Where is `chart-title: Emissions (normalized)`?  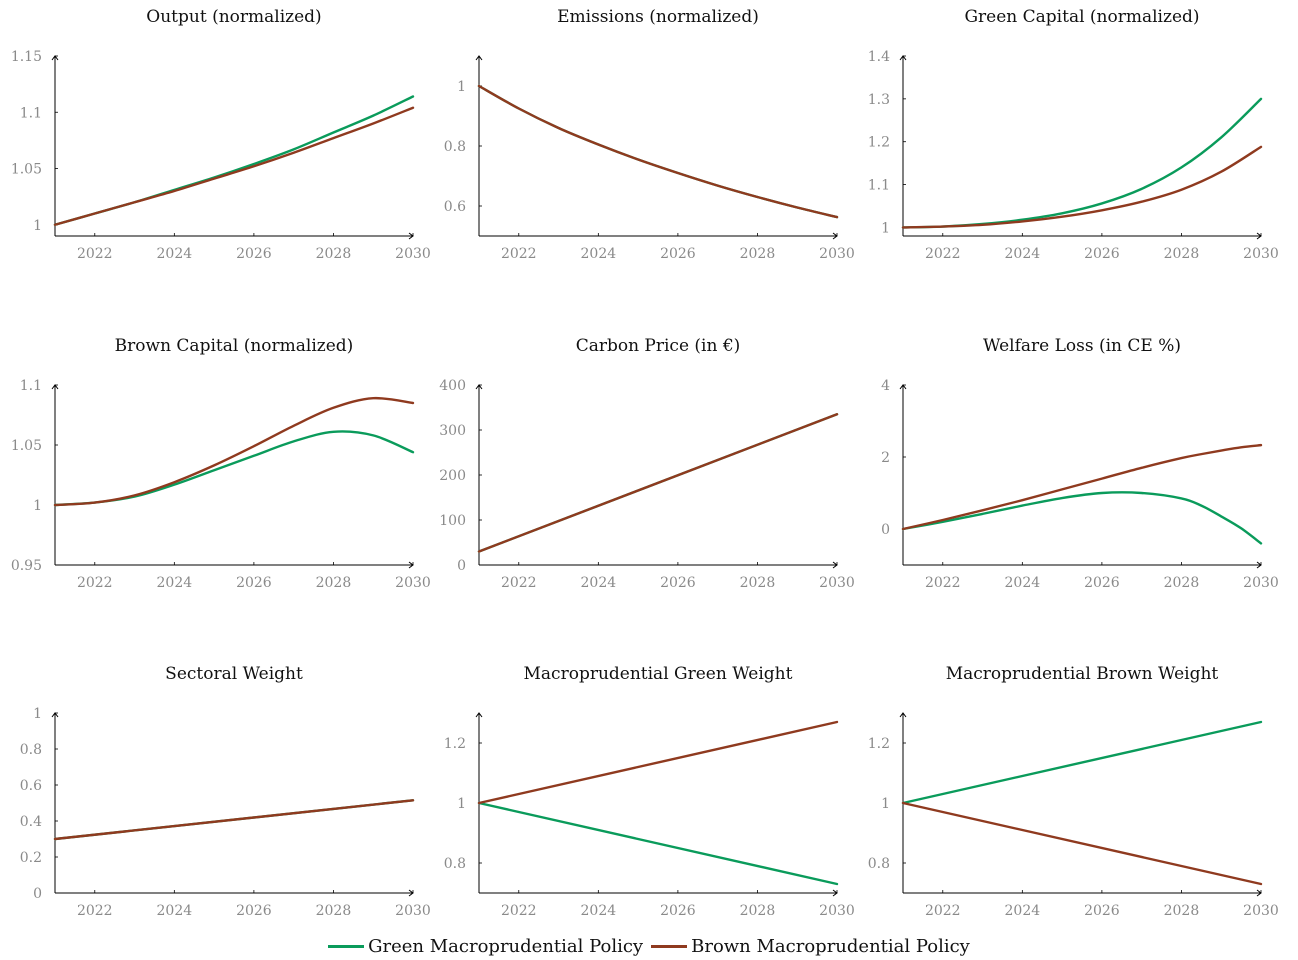 chart-title: Emissions (normalized) is located at coordinates (658, 17).